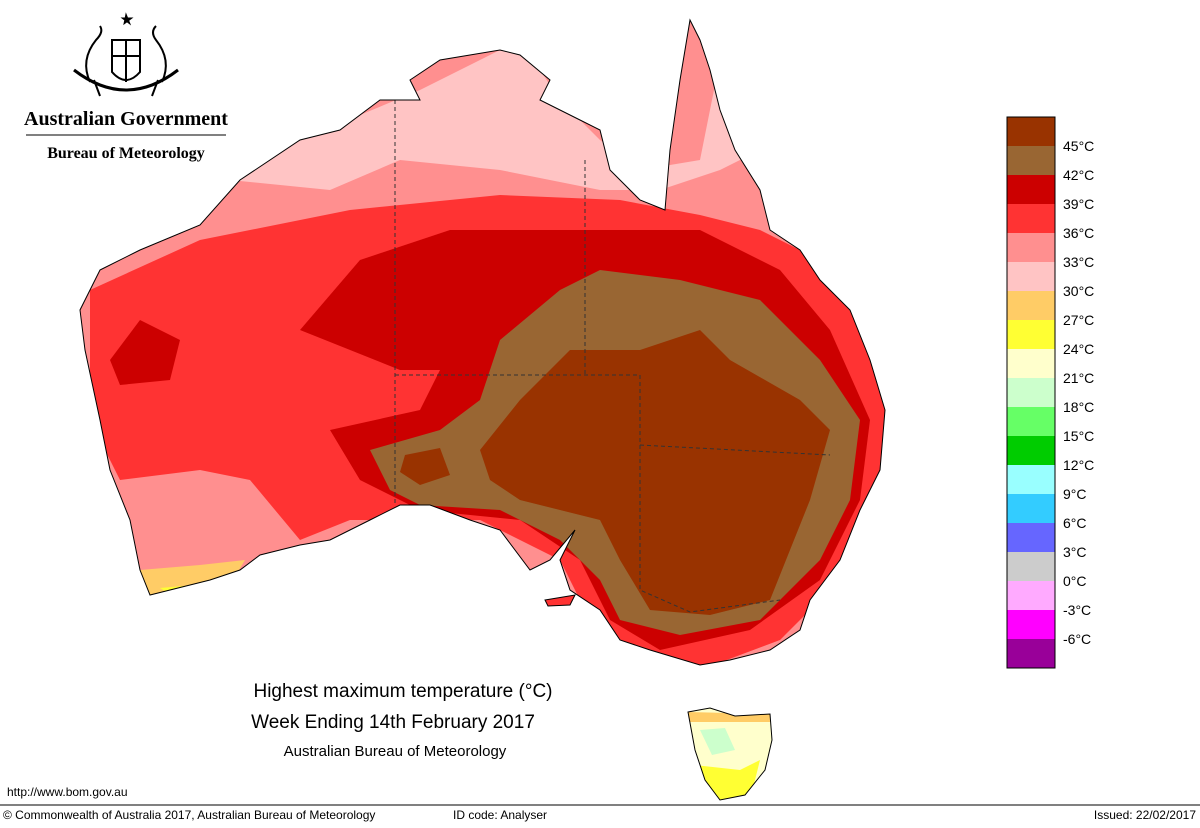 The height and width of the screenshot is (828, 1200). Describe the element at coordinates (1075, 523) in the screenshot. I see `legend-label: 6°C` at that location.